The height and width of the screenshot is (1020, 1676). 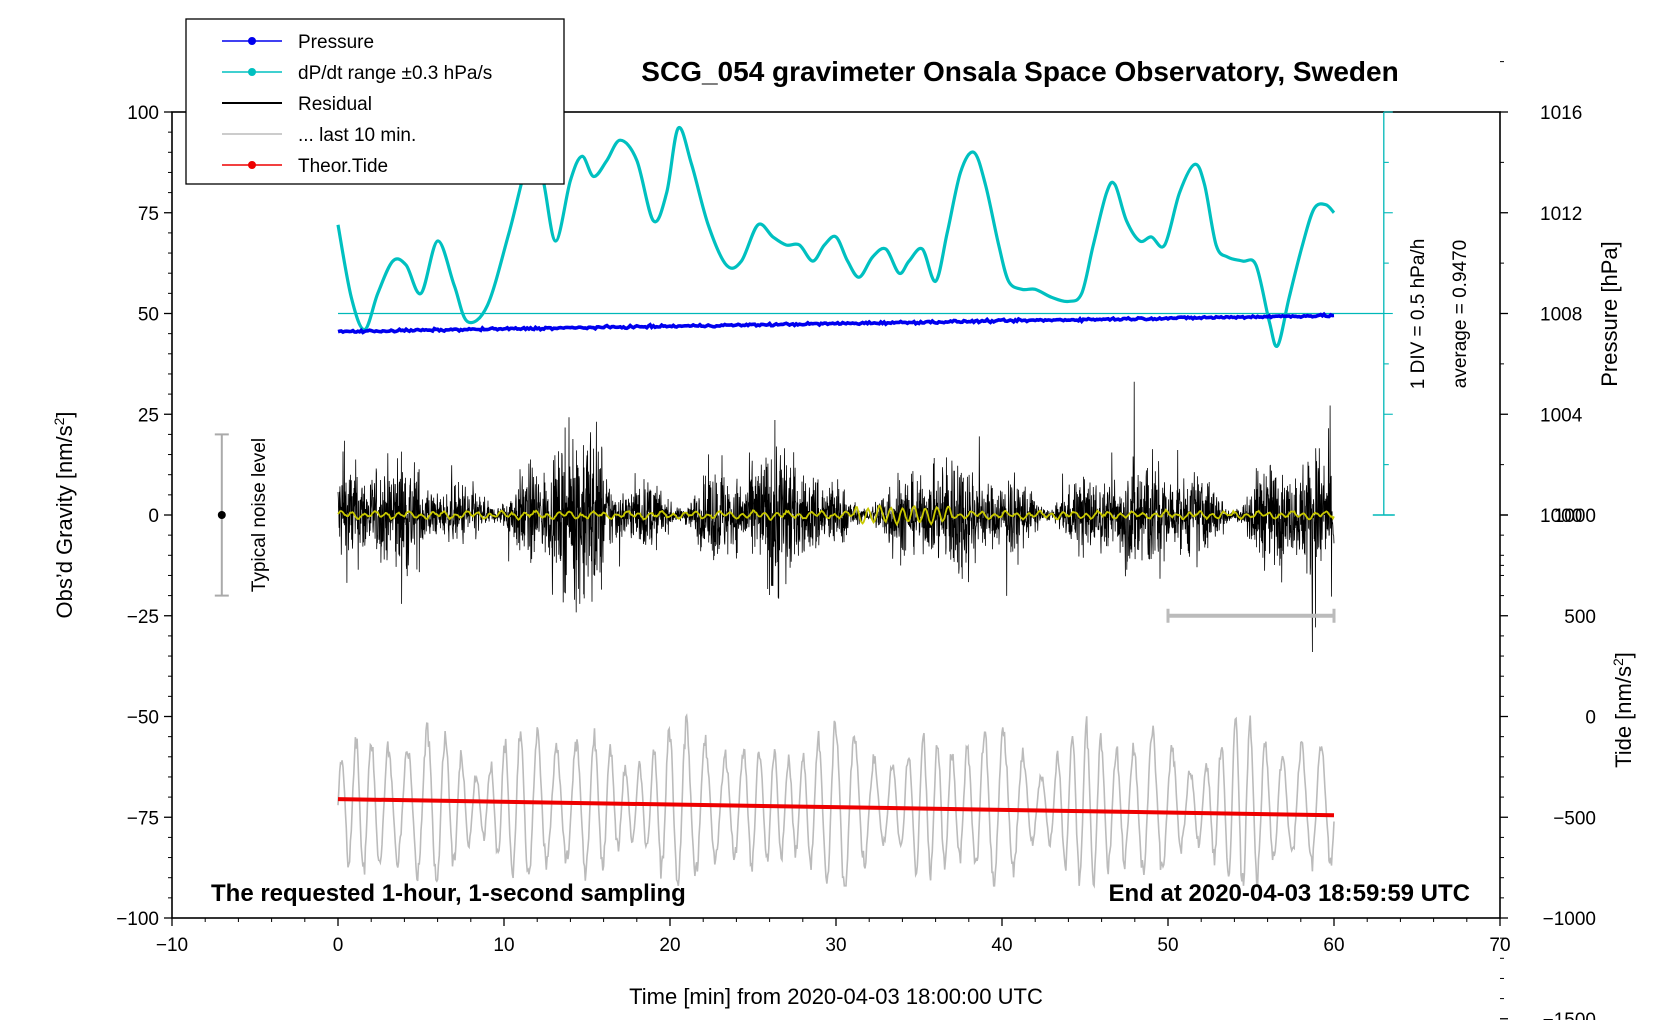 What do you see at coordinates (144, 516) in the screenshot?
I see `y-axis-left: 100 75 50 25 0 −25 −50 −75 −100` at bounding box center [144, 516].